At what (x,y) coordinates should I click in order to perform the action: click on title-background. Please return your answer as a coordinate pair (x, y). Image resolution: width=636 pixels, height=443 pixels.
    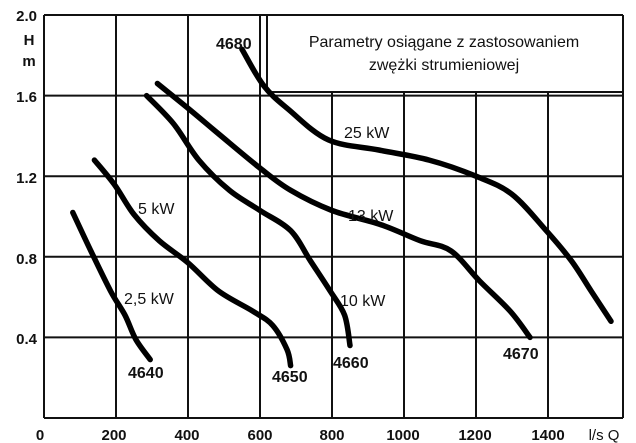
    Looking at the image, I should click on (444, 53).